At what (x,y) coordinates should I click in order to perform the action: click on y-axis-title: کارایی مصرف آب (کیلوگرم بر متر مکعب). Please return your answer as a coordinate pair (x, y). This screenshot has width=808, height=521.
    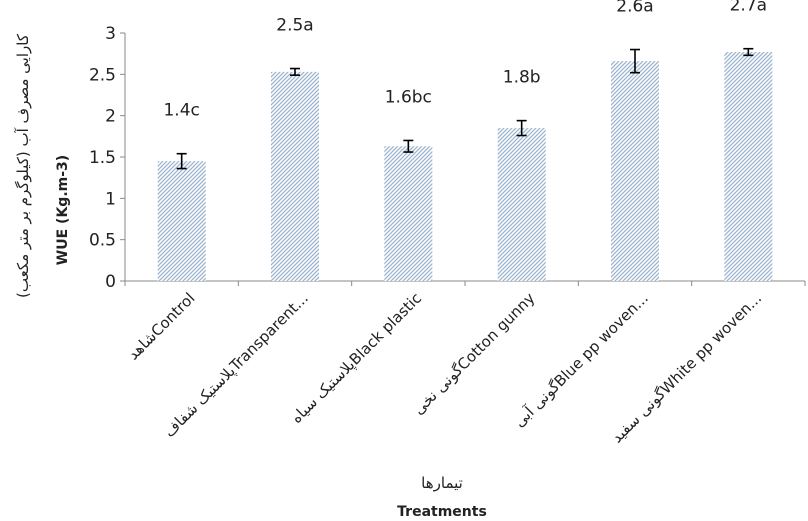
    Looking at the image, I should click on (23, 165).